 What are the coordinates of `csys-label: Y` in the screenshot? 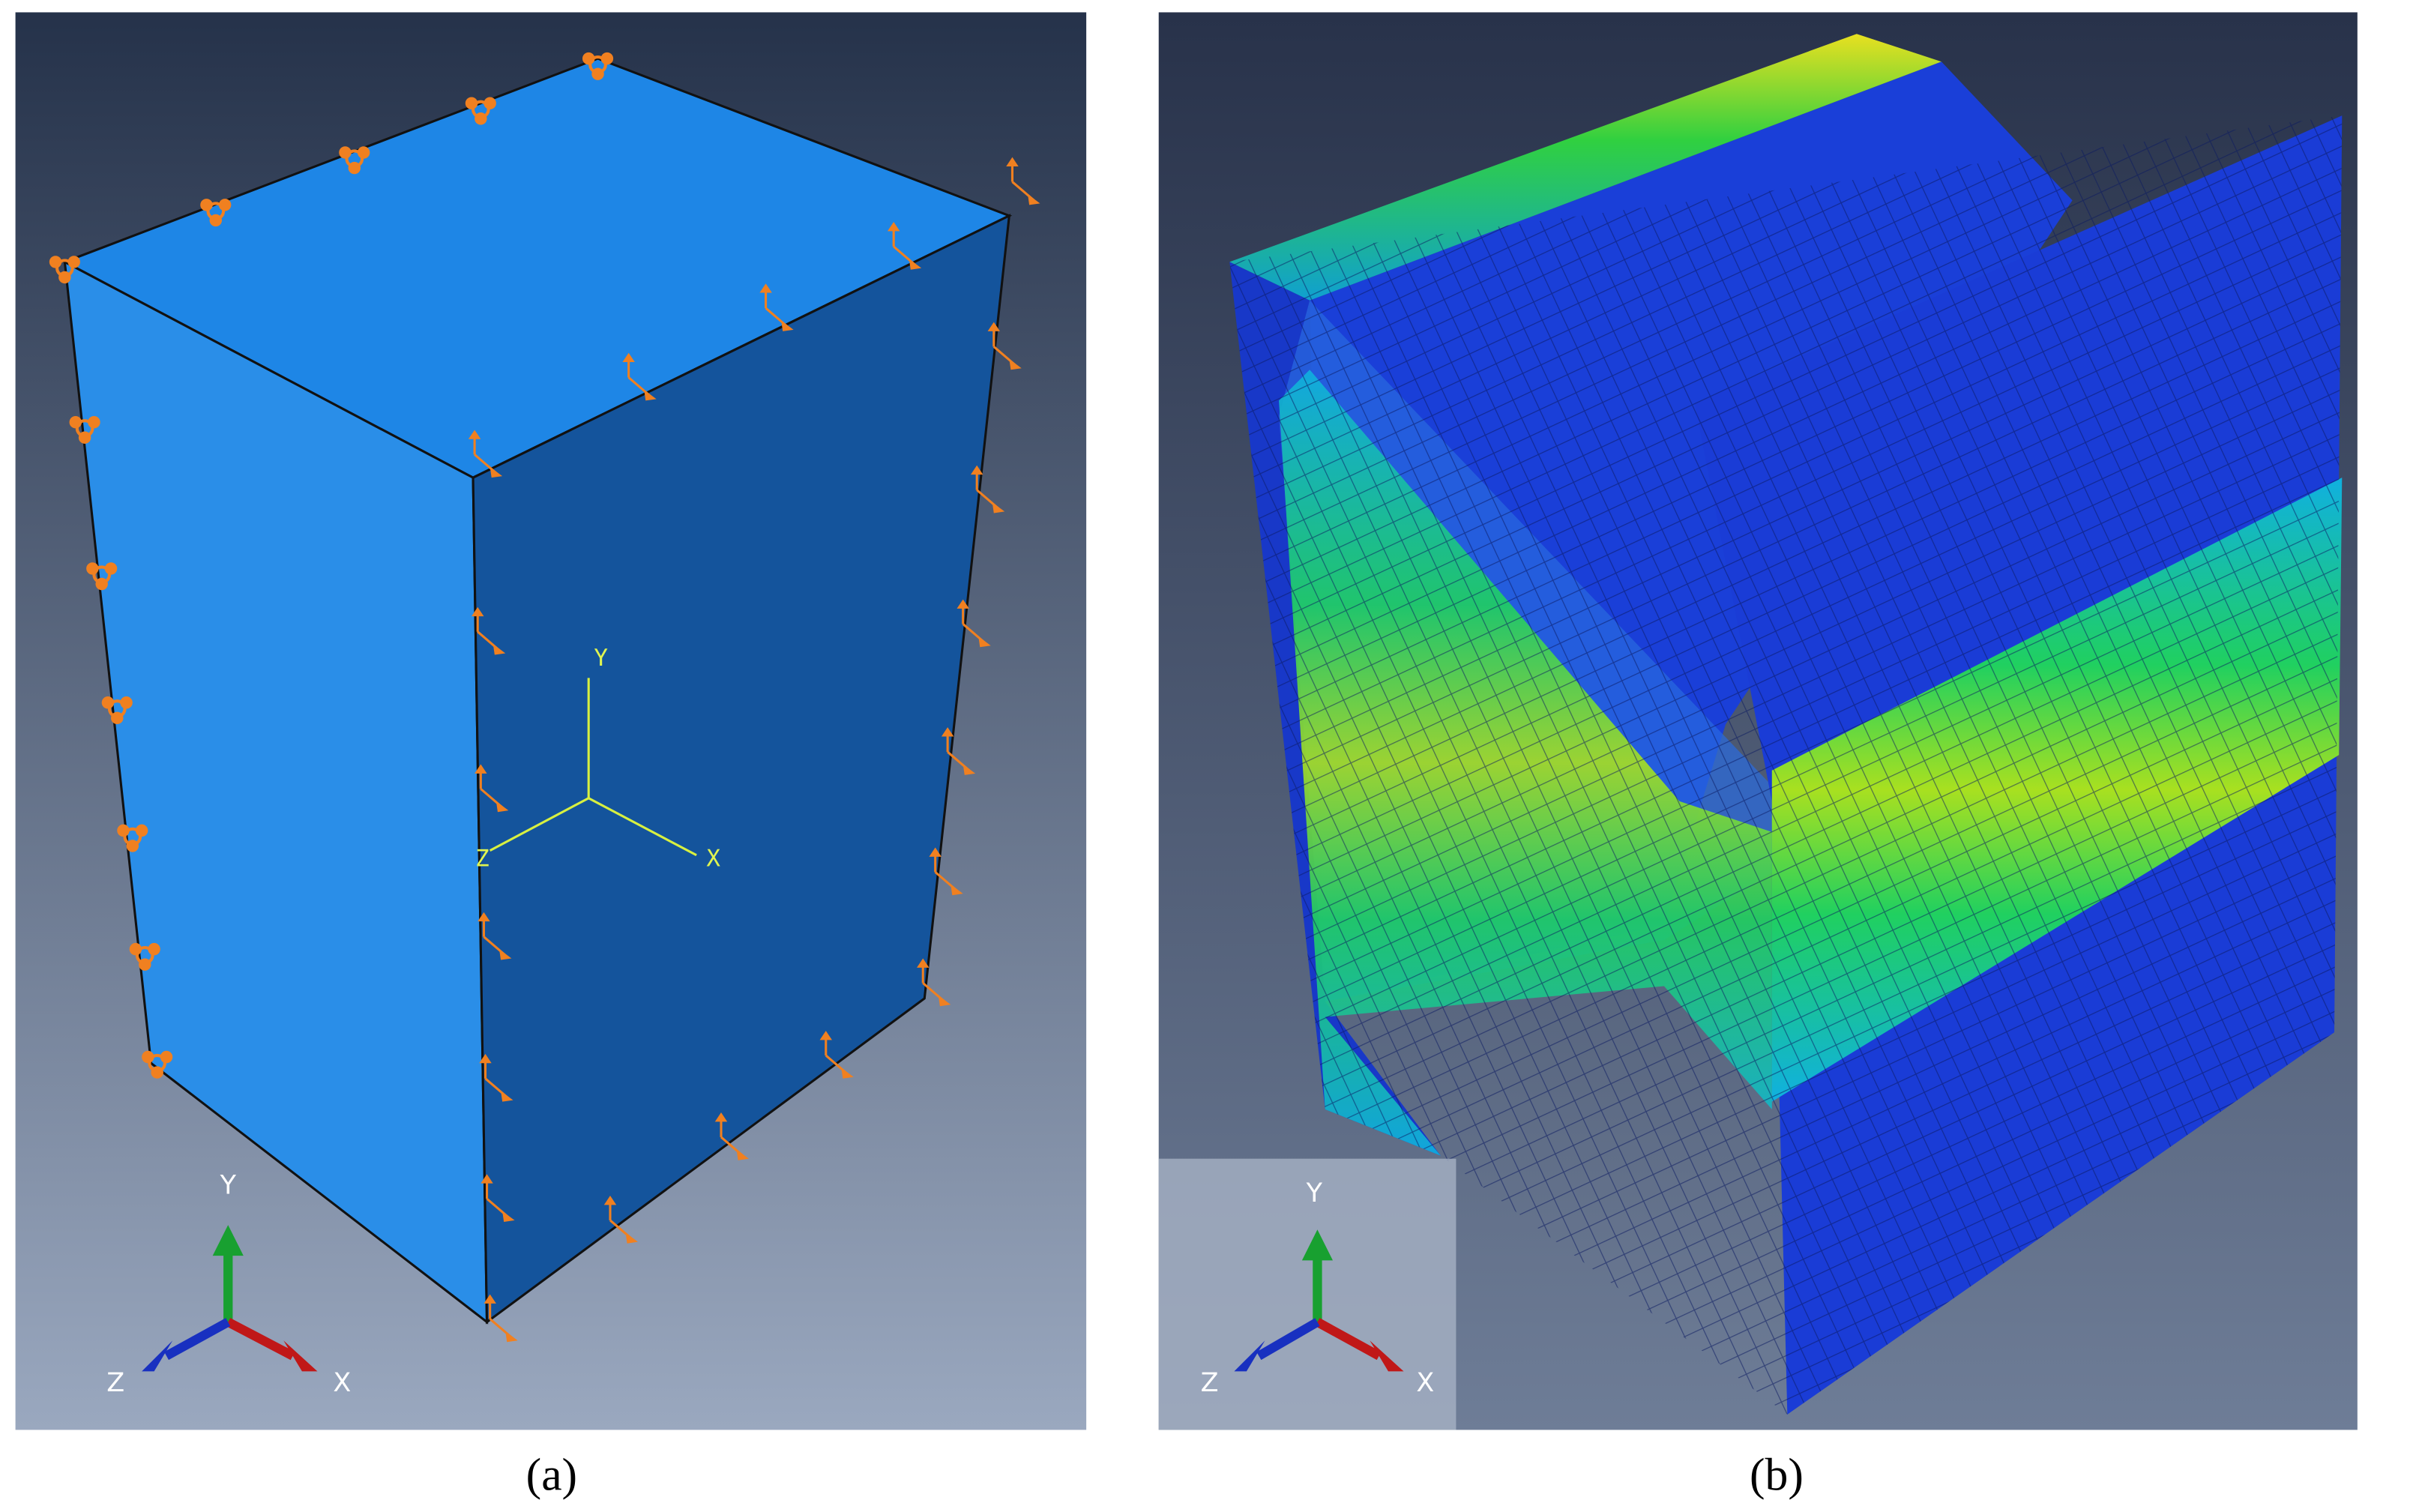 It's located at (601, 658).